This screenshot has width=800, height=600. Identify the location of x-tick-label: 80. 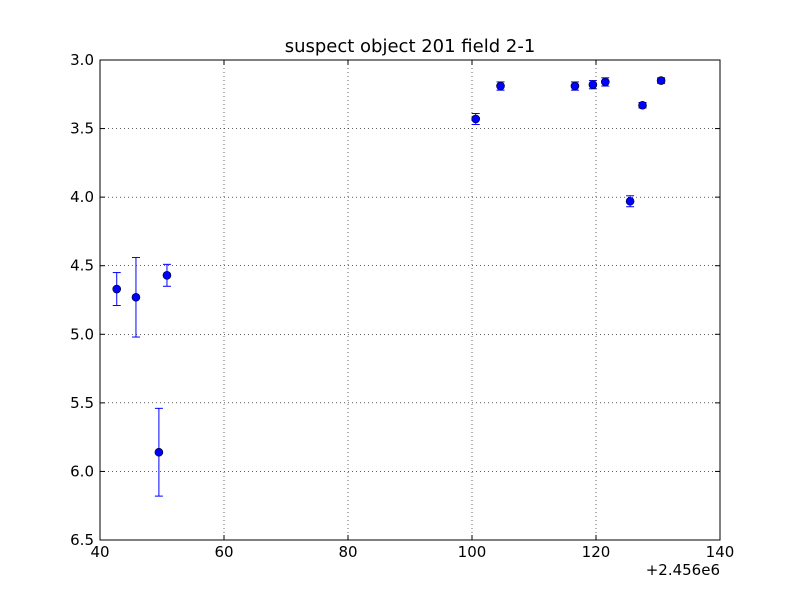
(347, 552).